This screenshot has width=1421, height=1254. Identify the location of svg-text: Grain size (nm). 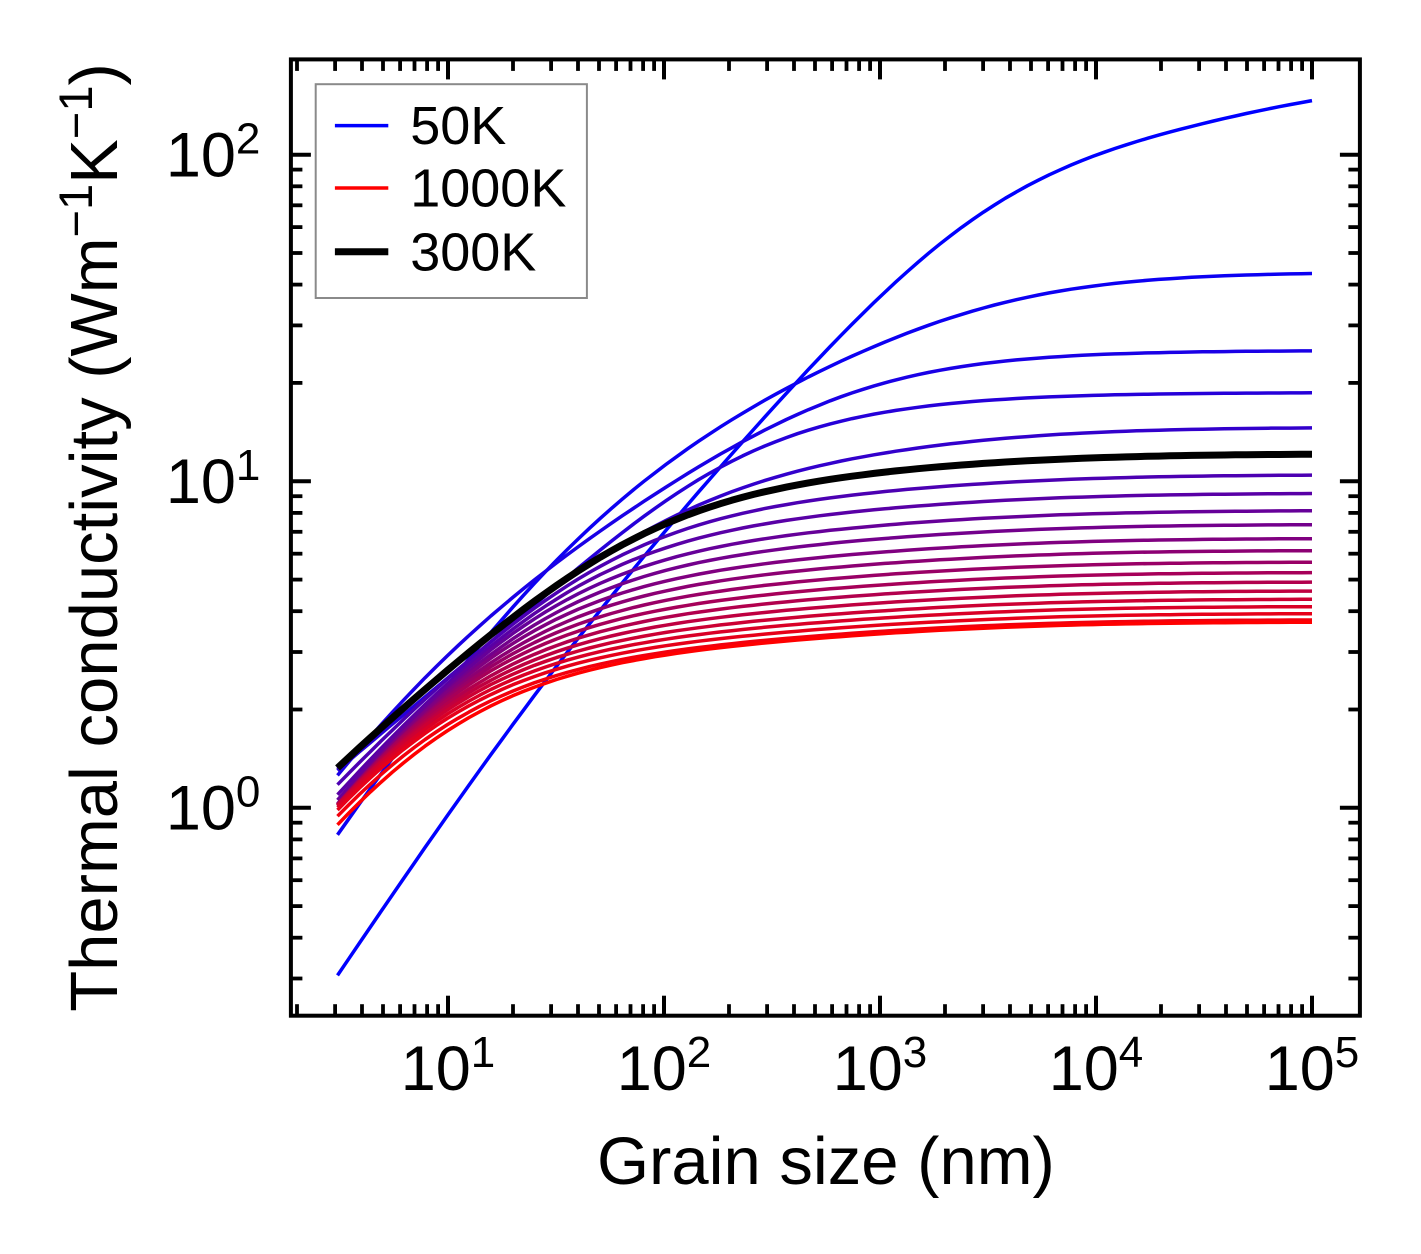
(826, 1161).